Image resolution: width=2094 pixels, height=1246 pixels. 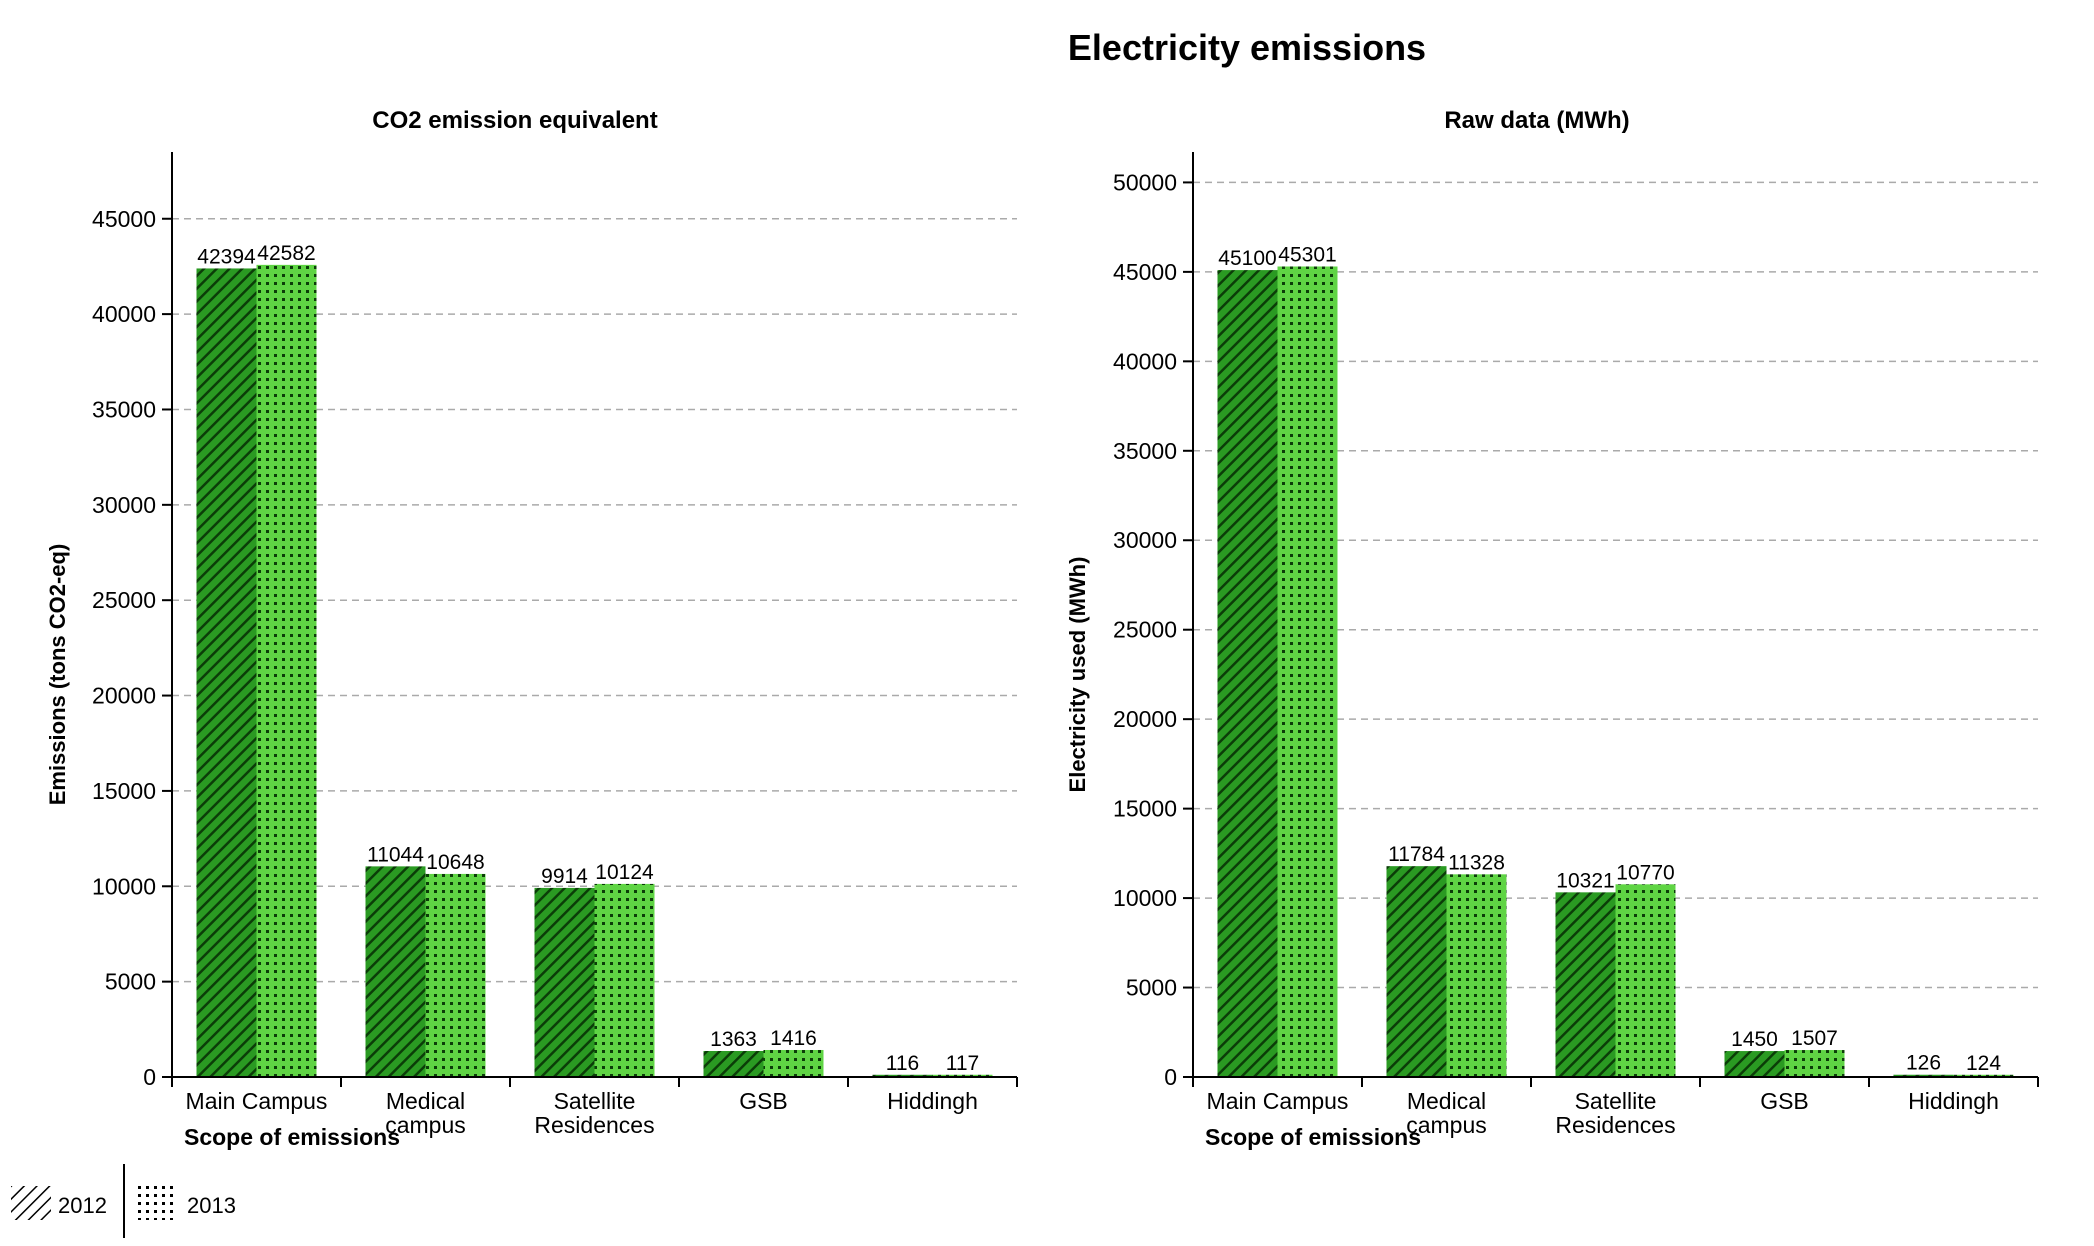 I want to click on legend-label-2013: 2013, so click(x=211, y=1205).